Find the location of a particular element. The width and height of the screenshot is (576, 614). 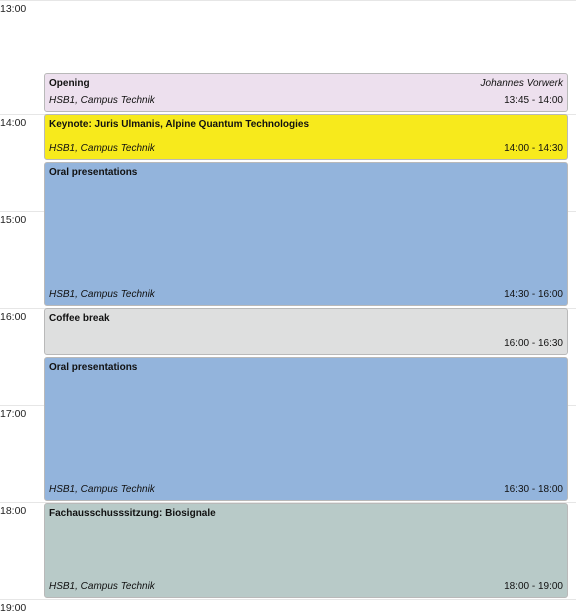

hour-label: 15:00 is located at coordinates (13, 220).